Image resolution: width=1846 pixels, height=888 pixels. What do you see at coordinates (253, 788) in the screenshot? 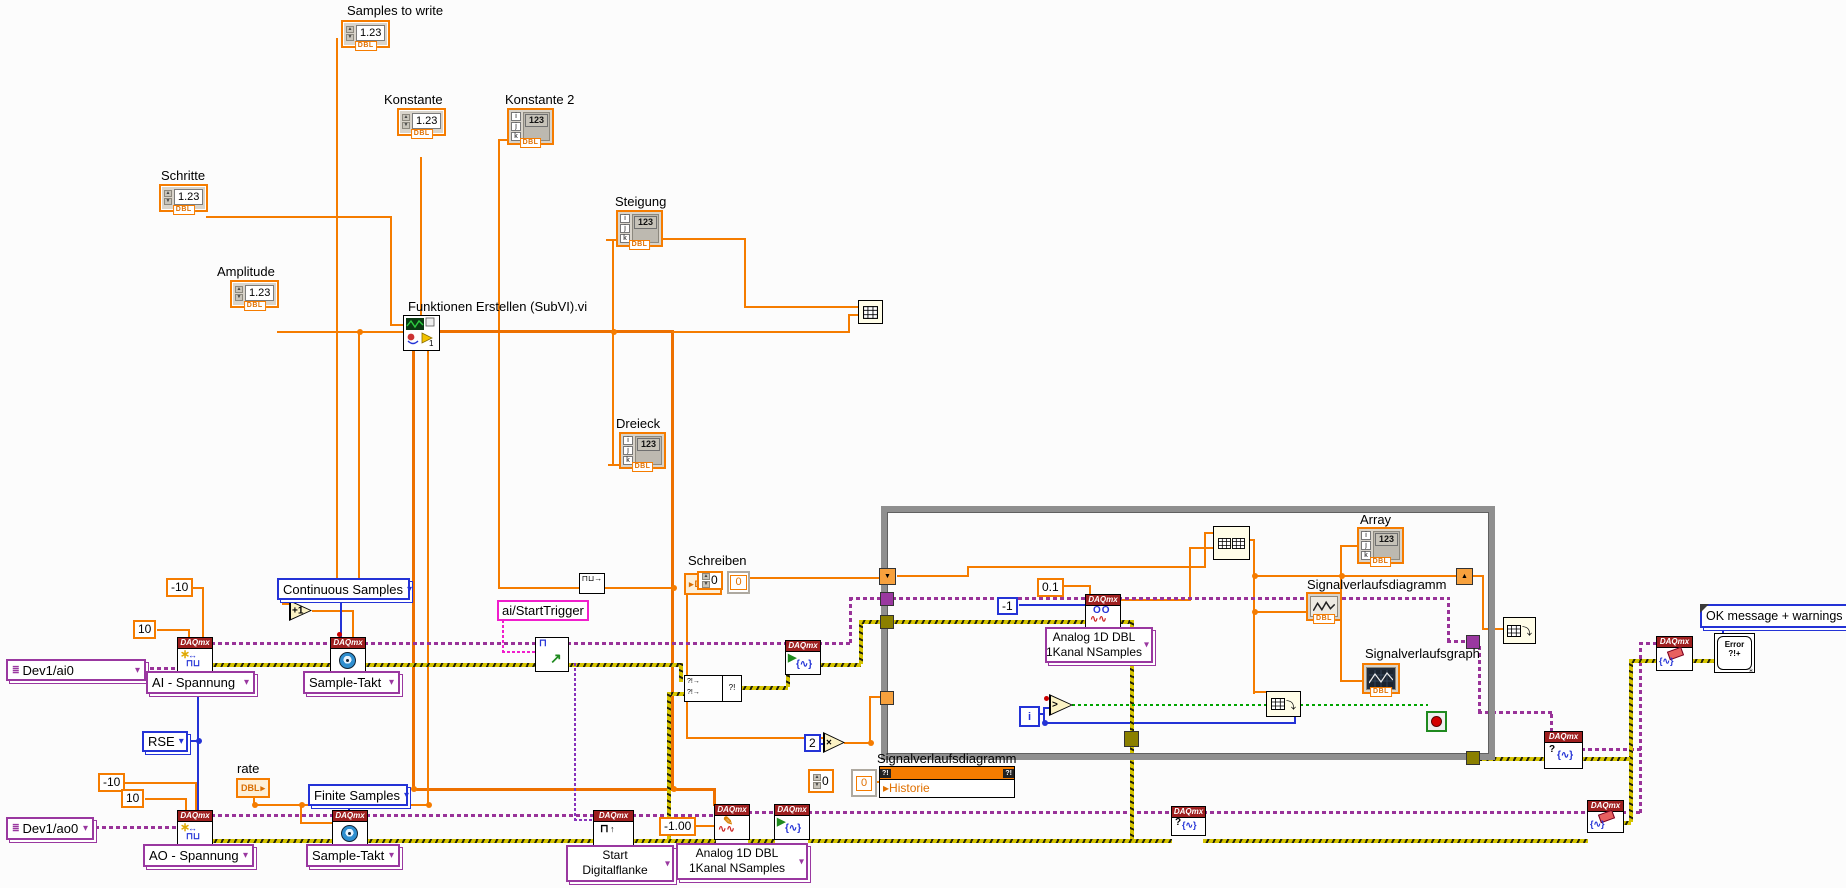
I see `rate-local-variable: DBL ▸` at bounding box center [253, 788].